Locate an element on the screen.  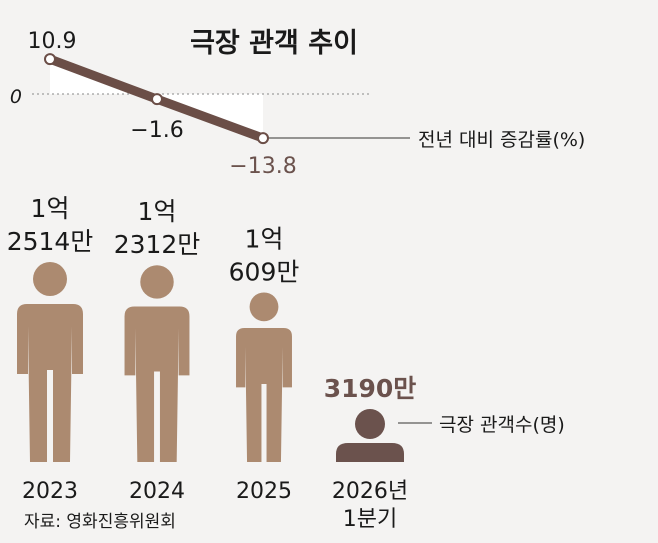
change-point-2024 is located at coordinates (157, 99).